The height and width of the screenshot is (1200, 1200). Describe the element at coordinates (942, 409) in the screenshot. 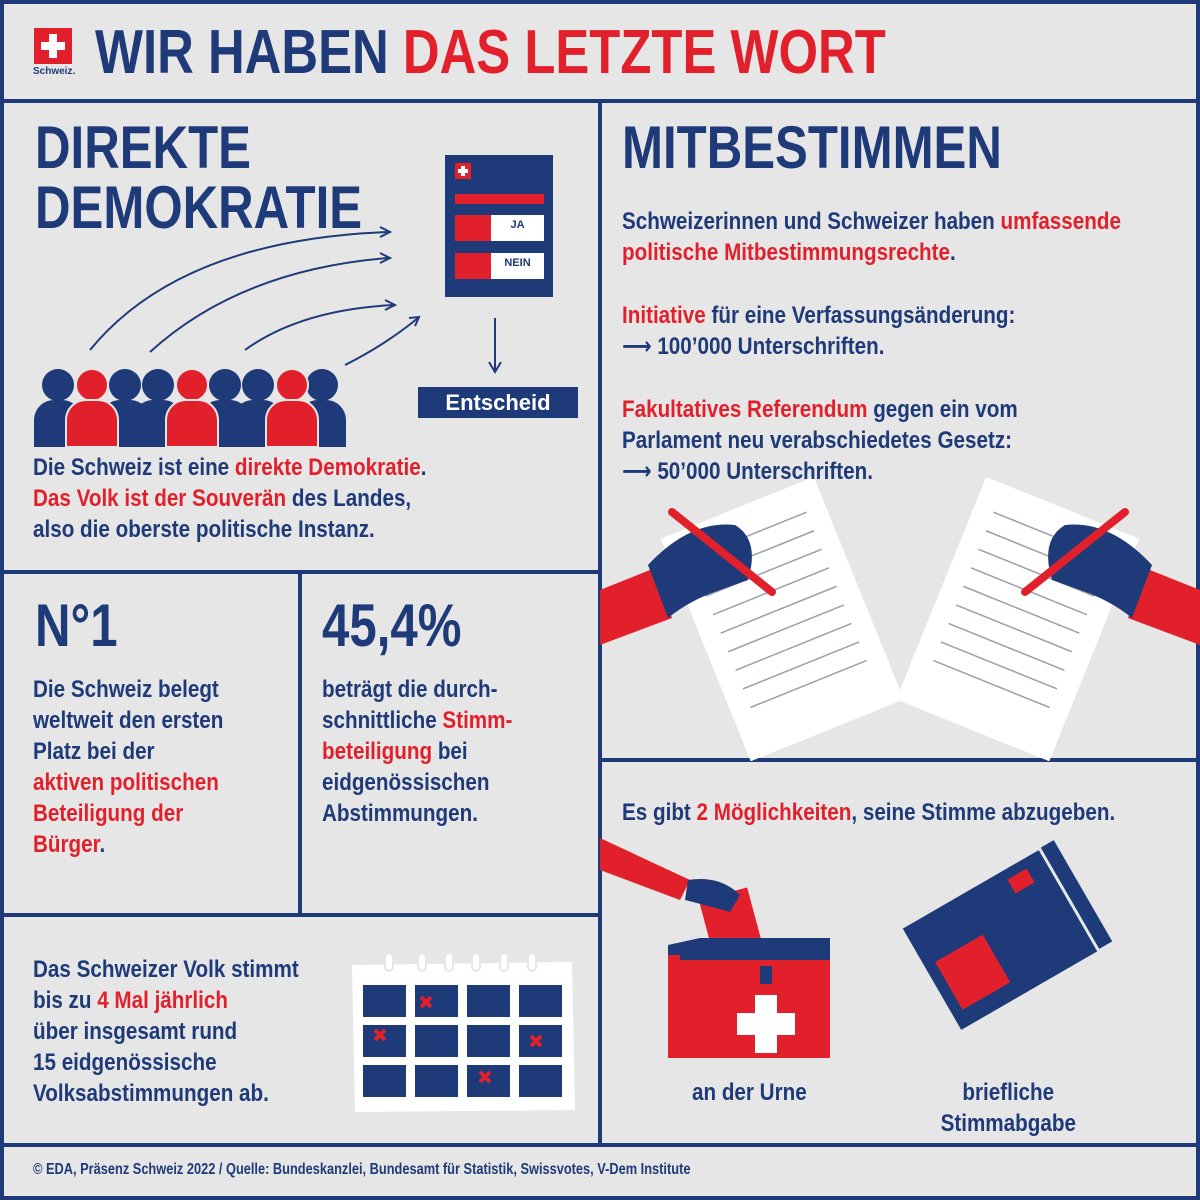

I see `text: gegen ein vom` at that location.